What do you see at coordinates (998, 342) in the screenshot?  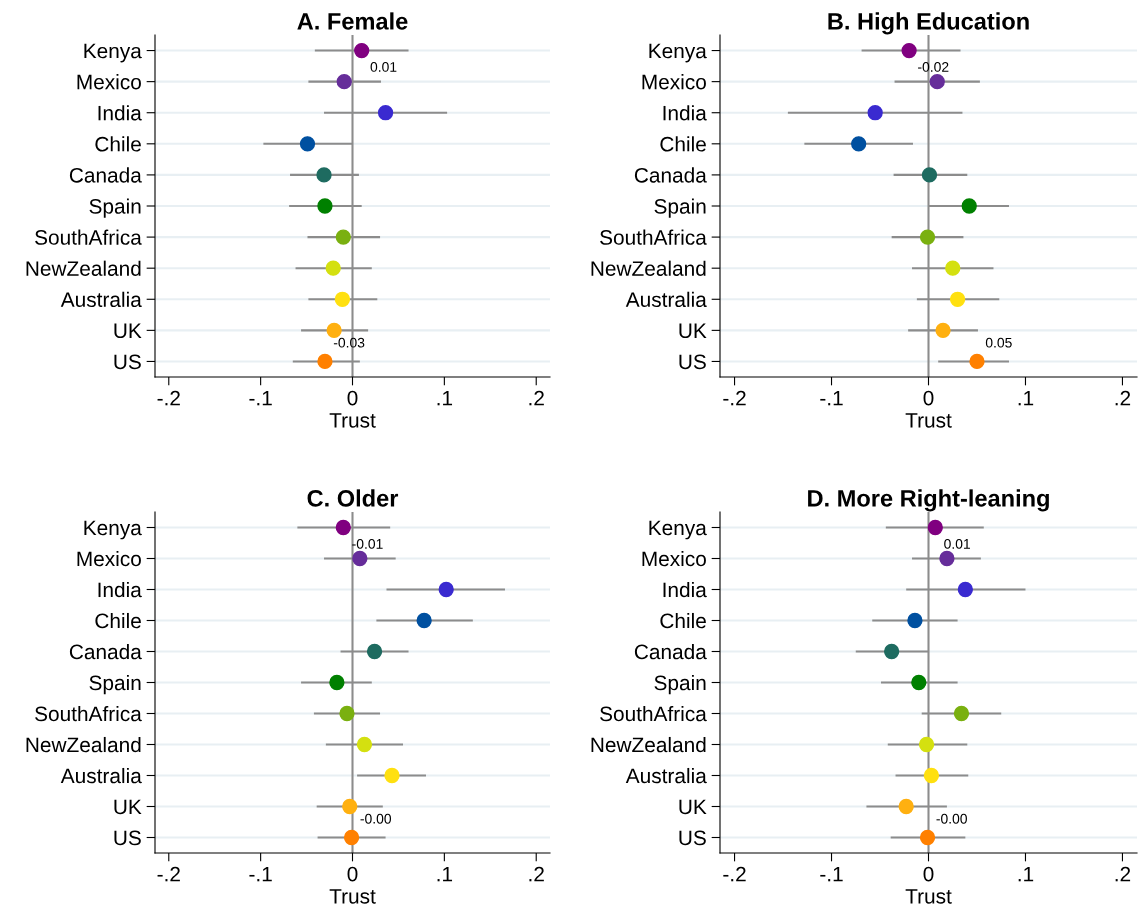 I see `data-label: 0.05` at bounding box center [998, 342].